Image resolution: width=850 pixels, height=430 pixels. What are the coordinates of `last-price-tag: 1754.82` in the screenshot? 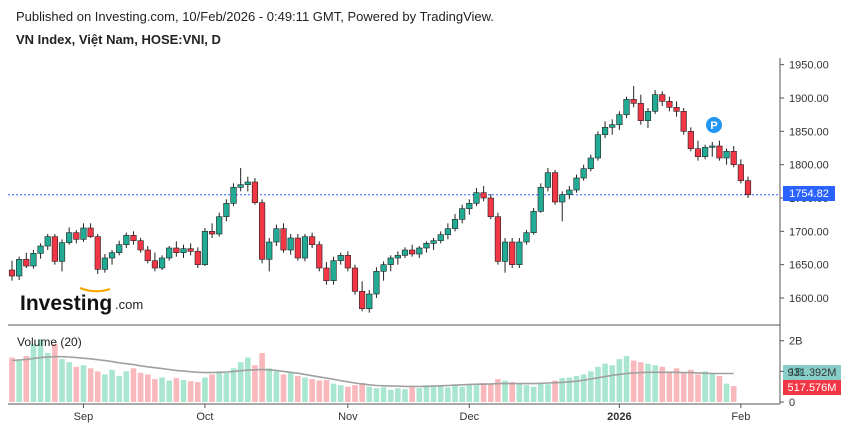 It's located at (809, 193).